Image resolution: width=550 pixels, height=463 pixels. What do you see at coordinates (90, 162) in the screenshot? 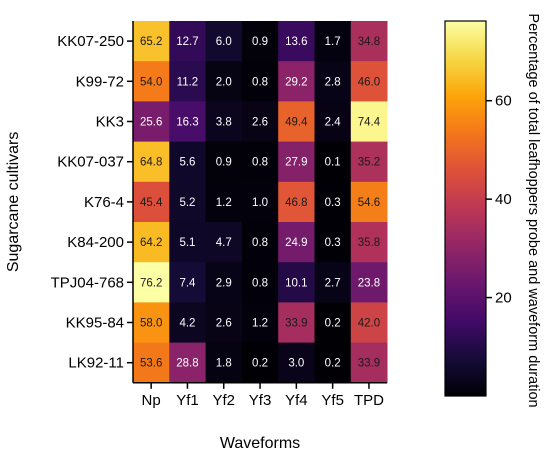
I see `y-tick-label: KK07-037` at bounding box center [90, 162].